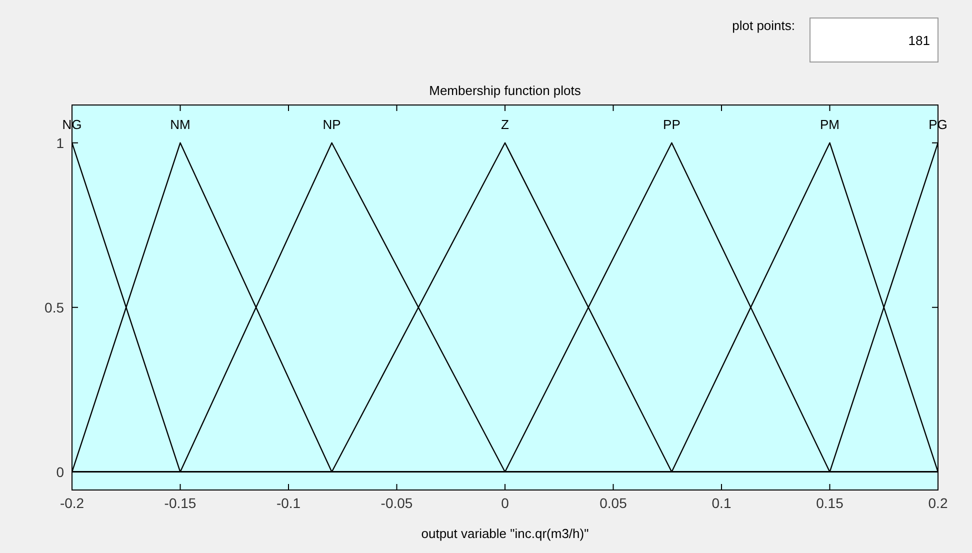 This screenshot has height=553, width=972. What do you see at coordinates (288, 503) in the screenshot?
I see `x-tick-label: -0.1` at bounding box center [288, 503].